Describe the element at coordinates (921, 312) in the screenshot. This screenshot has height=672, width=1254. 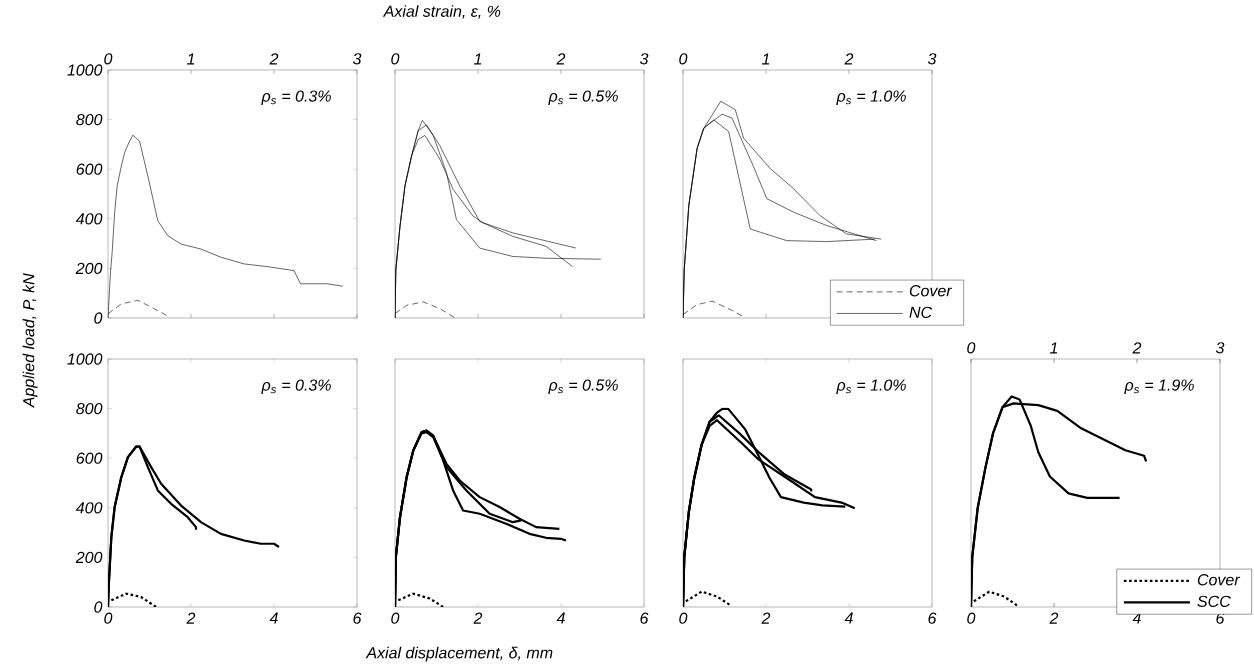
I see `legend-label: NC` at that location.